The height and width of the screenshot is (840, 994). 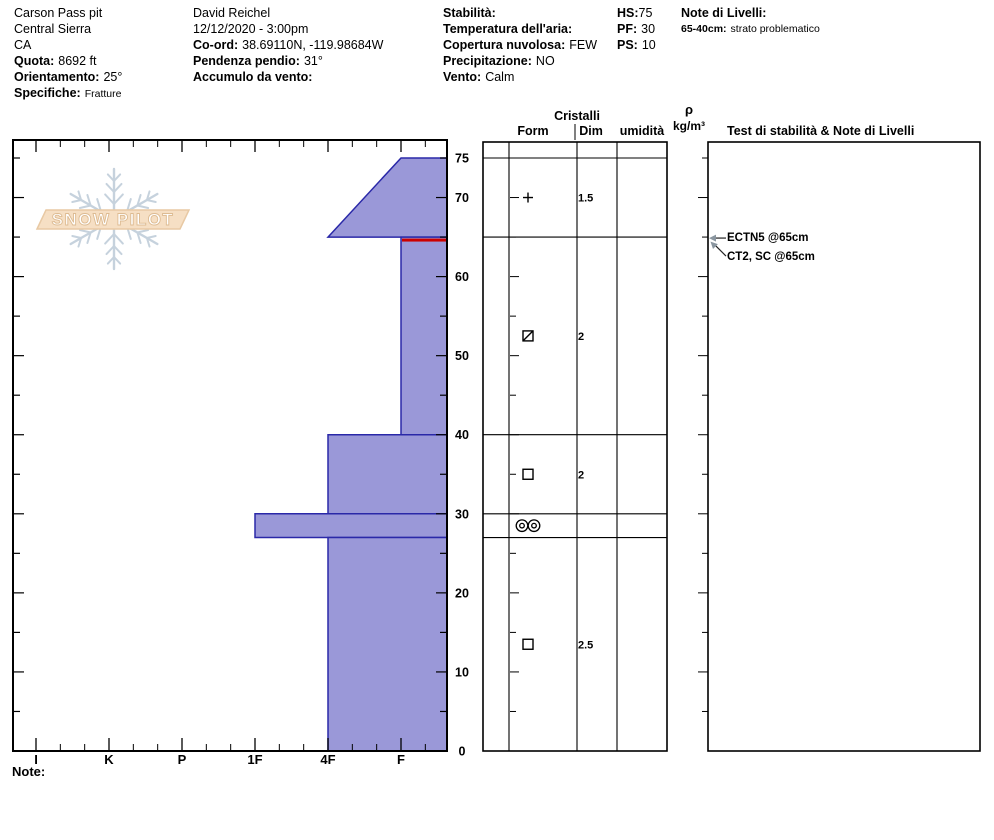 I want to click on svg-text: I, so click(x=36, y=759).